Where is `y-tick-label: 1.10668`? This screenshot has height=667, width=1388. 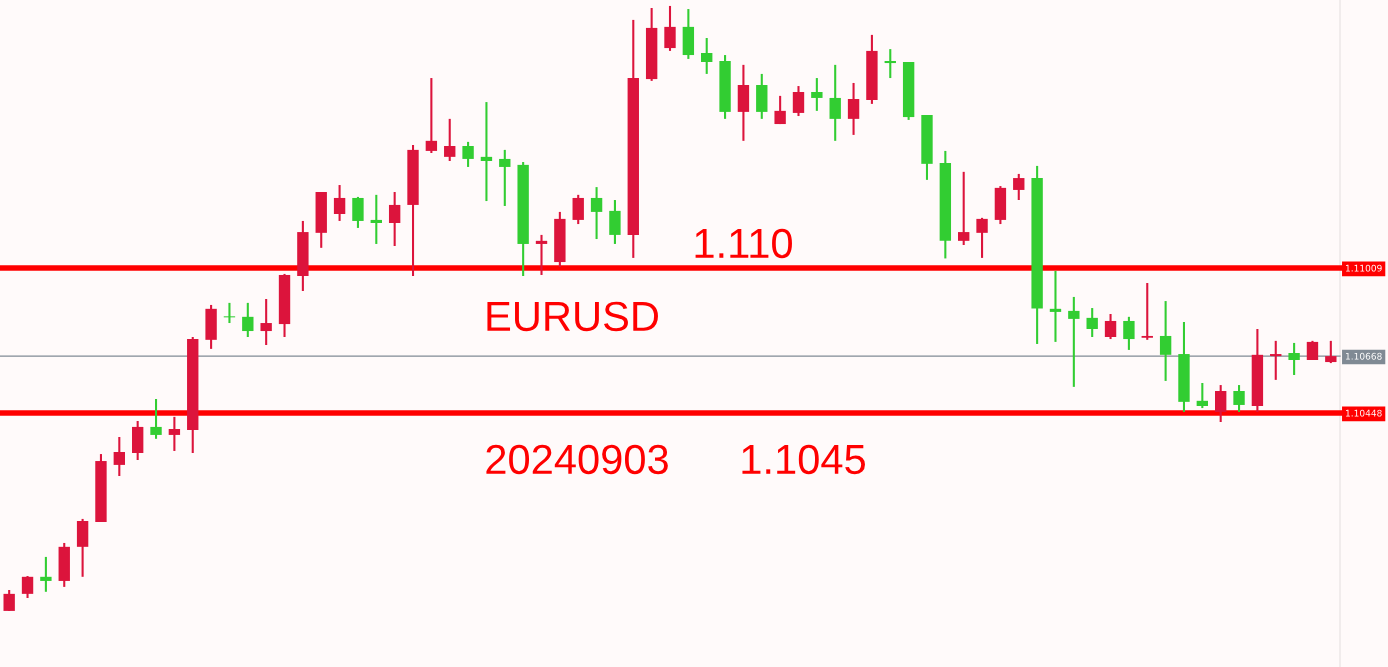
y-tick-label: 1.10668 is located at coordinates (1363, 356).